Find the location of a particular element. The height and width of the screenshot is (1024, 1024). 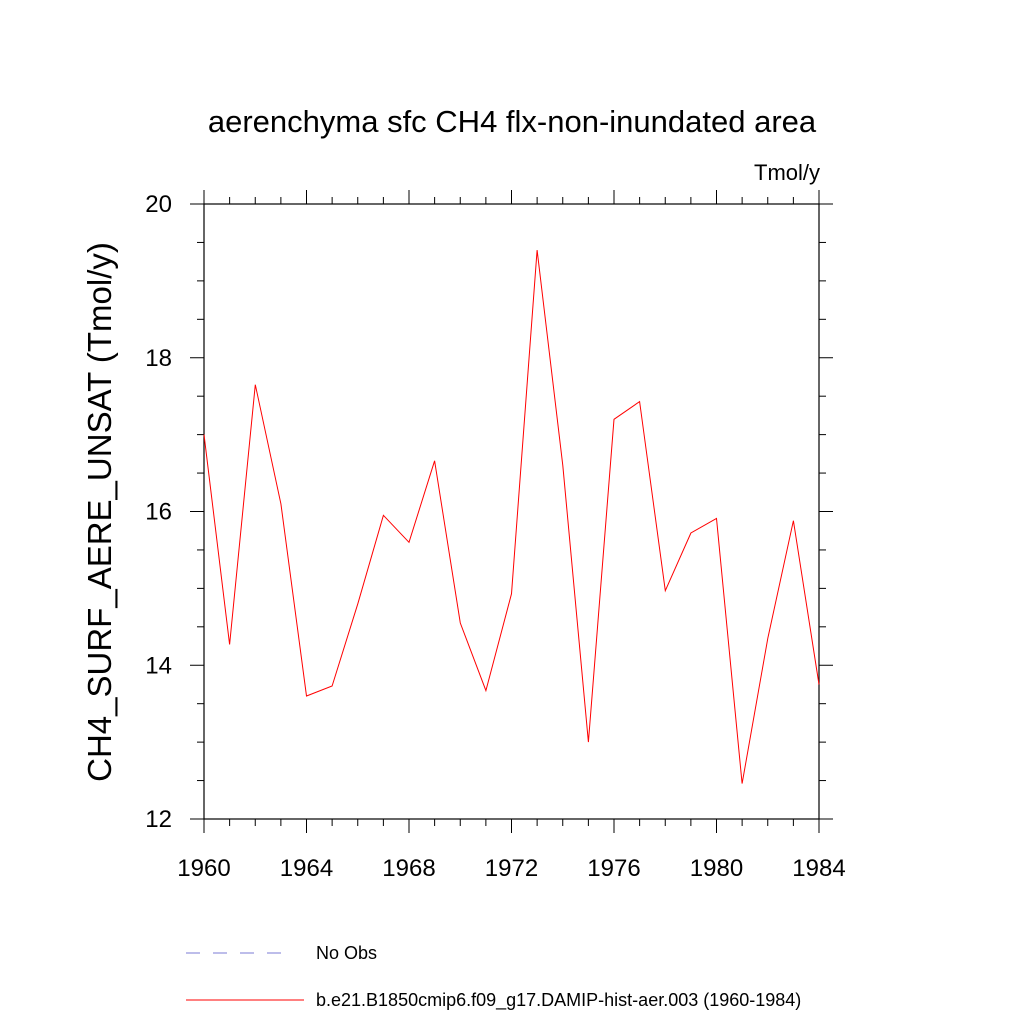

x-tick-label: 1980 is located at coordinates (716, 868).